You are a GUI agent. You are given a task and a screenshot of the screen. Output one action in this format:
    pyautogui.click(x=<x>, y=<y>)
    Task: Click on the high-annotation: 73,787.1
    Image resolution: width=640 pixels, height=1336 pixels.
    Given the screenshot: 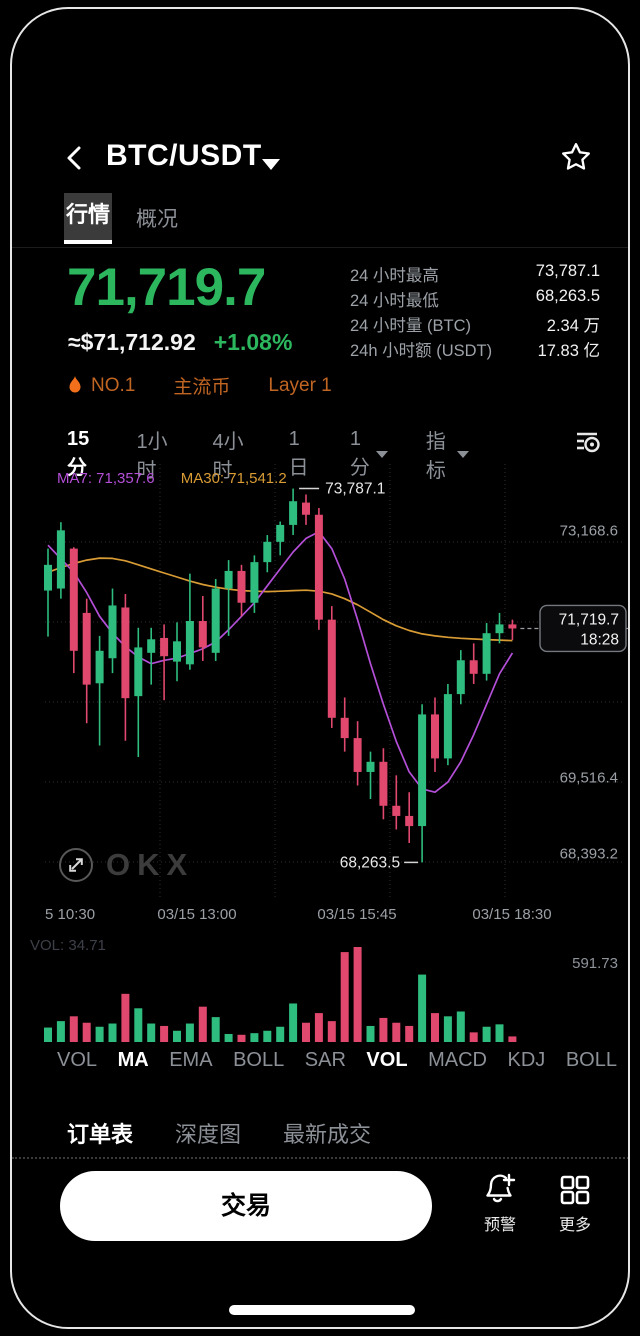 What is the action you would take?
    pyautogui.click(x=355, y=489)
    